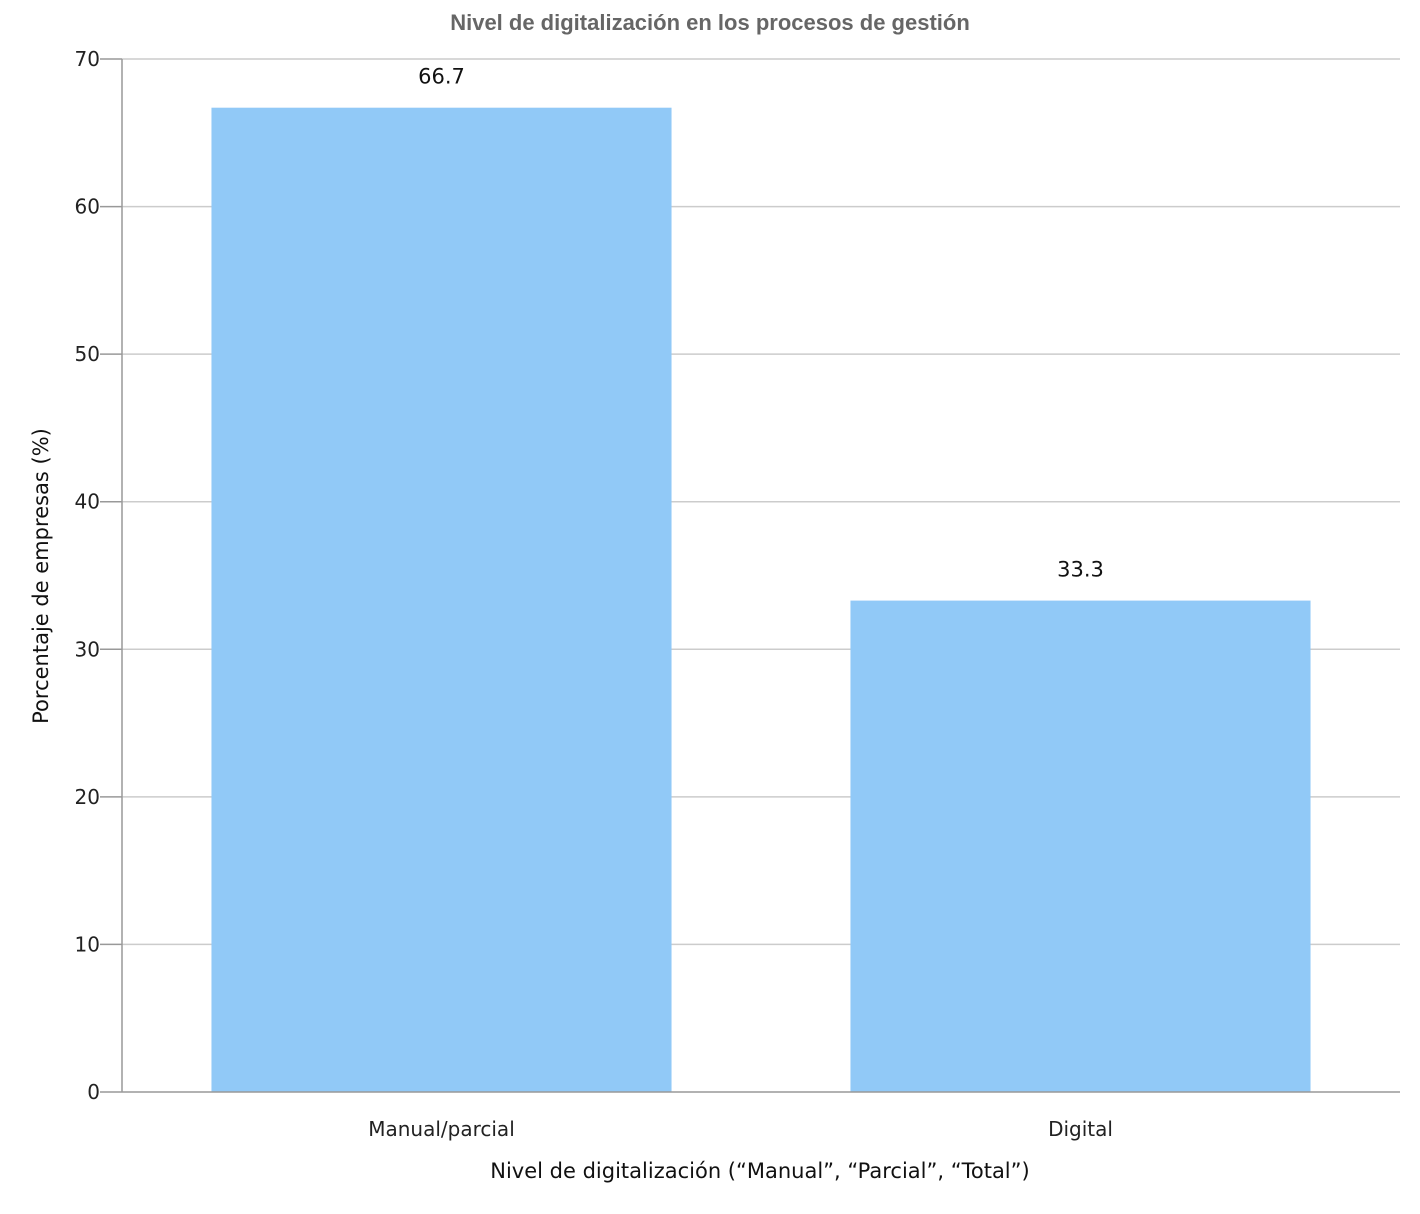 The height and width of the screenshot is (1214, 1420). Describe the element at coordinates (87, 649) in the screenshot. I see `y-tick-label: 30` at that location.